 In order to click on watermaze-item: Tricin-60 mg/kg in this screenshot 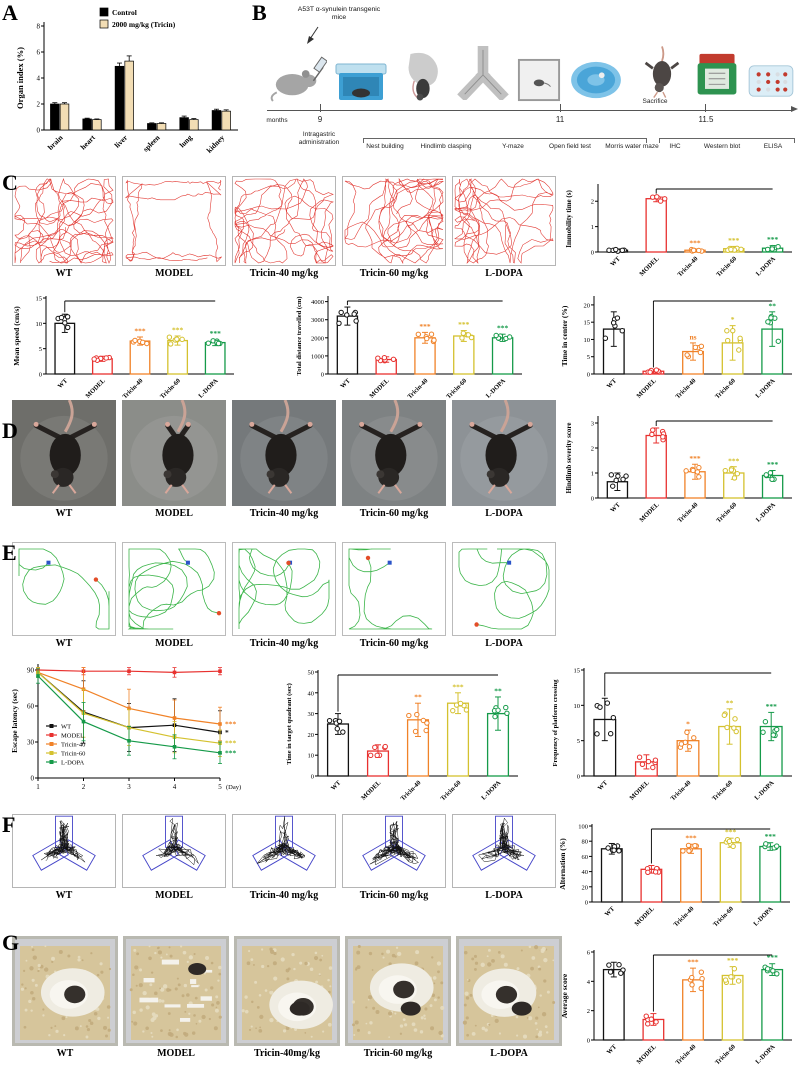, I will do `click(394, 595)`.